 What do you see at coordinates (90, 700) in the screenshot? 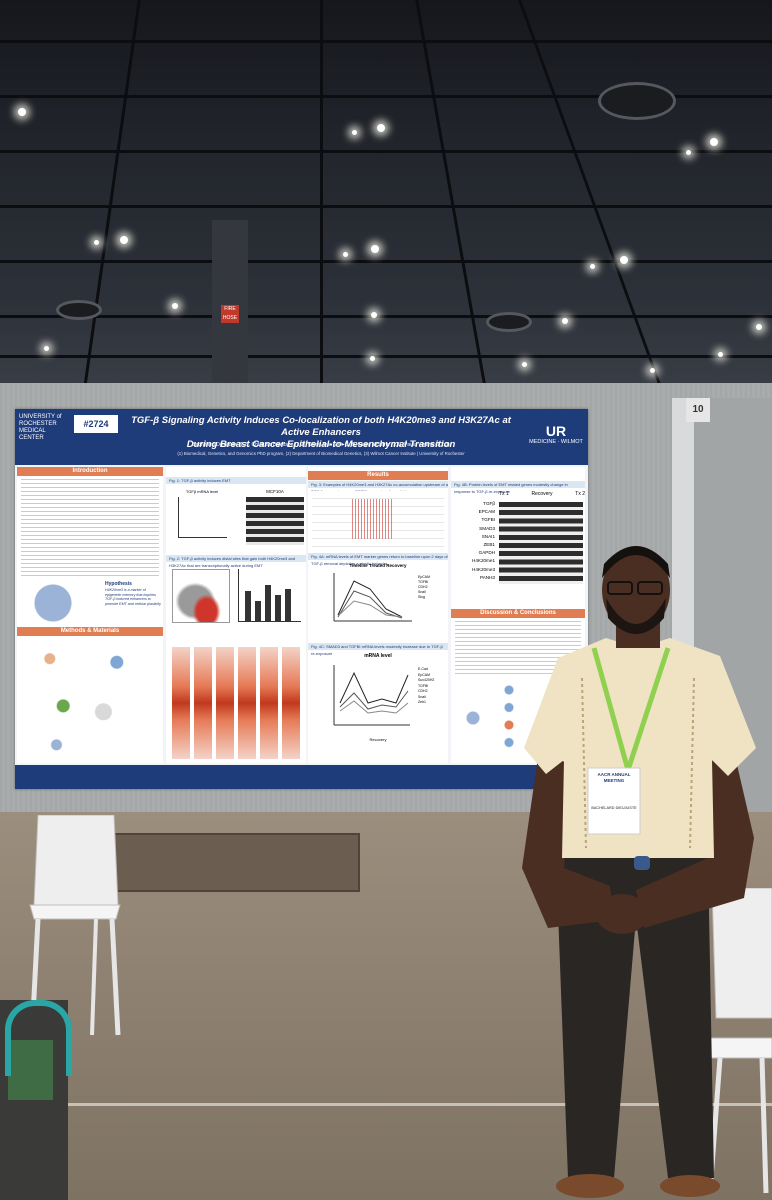
I see `methods-diagram` at bounding box center [90, 700].